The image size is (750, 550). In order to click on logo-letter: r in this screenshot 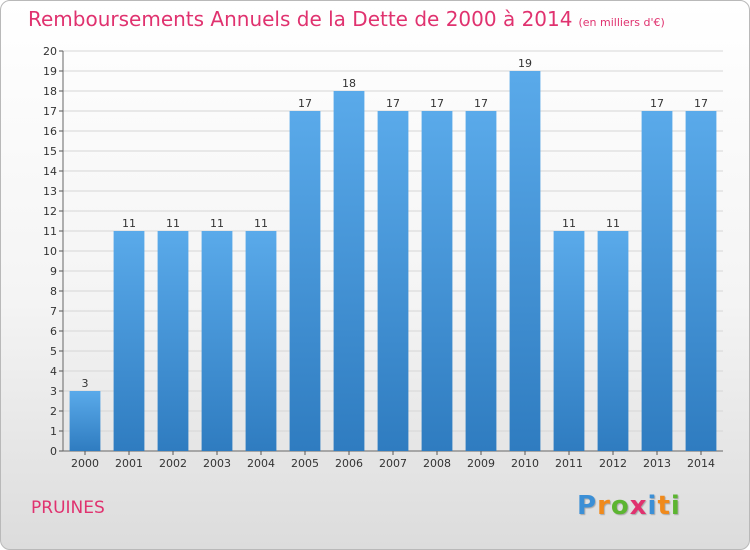, I will do `click(604, 506)`.